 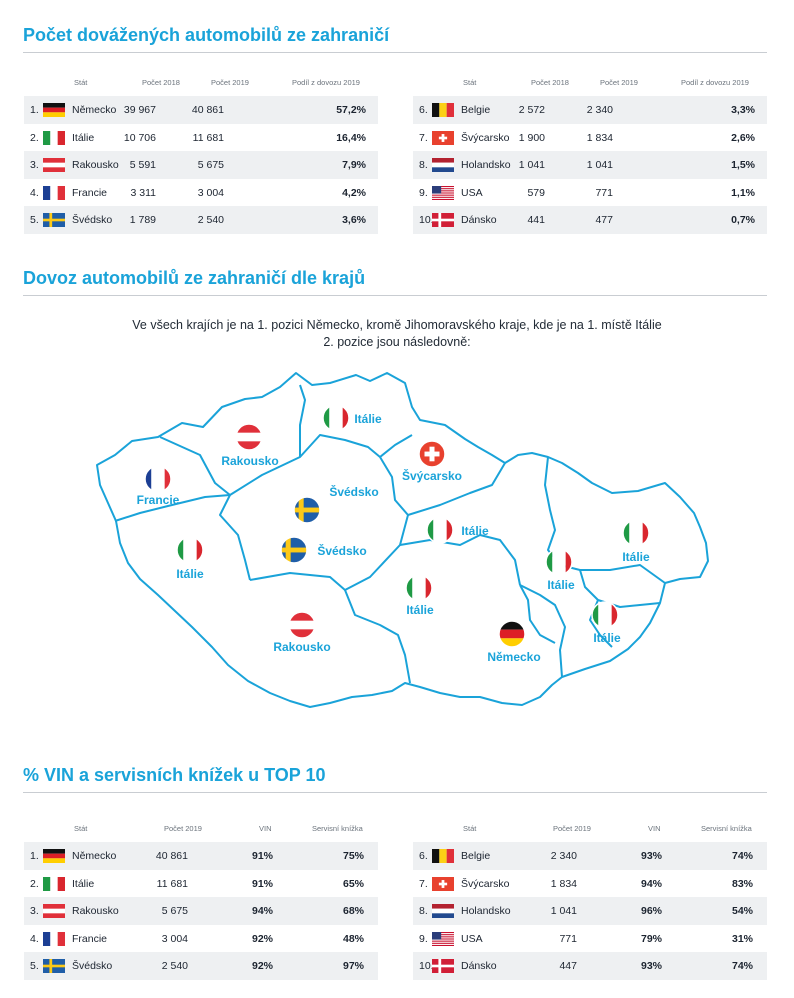 What do you see at coordinates (485, 883) in the screenshot?
I see `row-country: Švýcarsko` at bounding box center [485, 883].